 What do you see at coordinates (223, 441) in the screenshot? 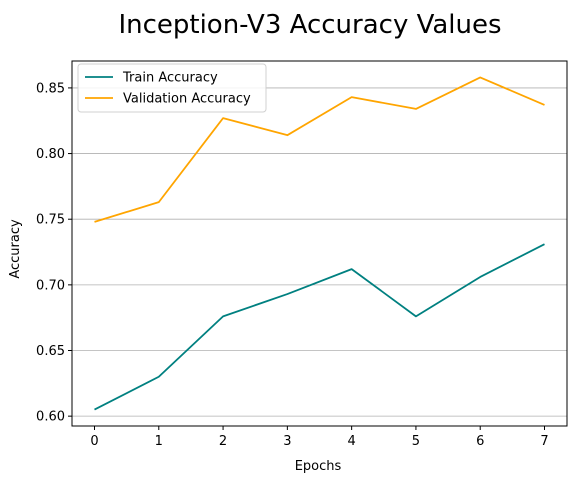
I see `x-tick-label-2: 2` at bounding box center [223, 441].